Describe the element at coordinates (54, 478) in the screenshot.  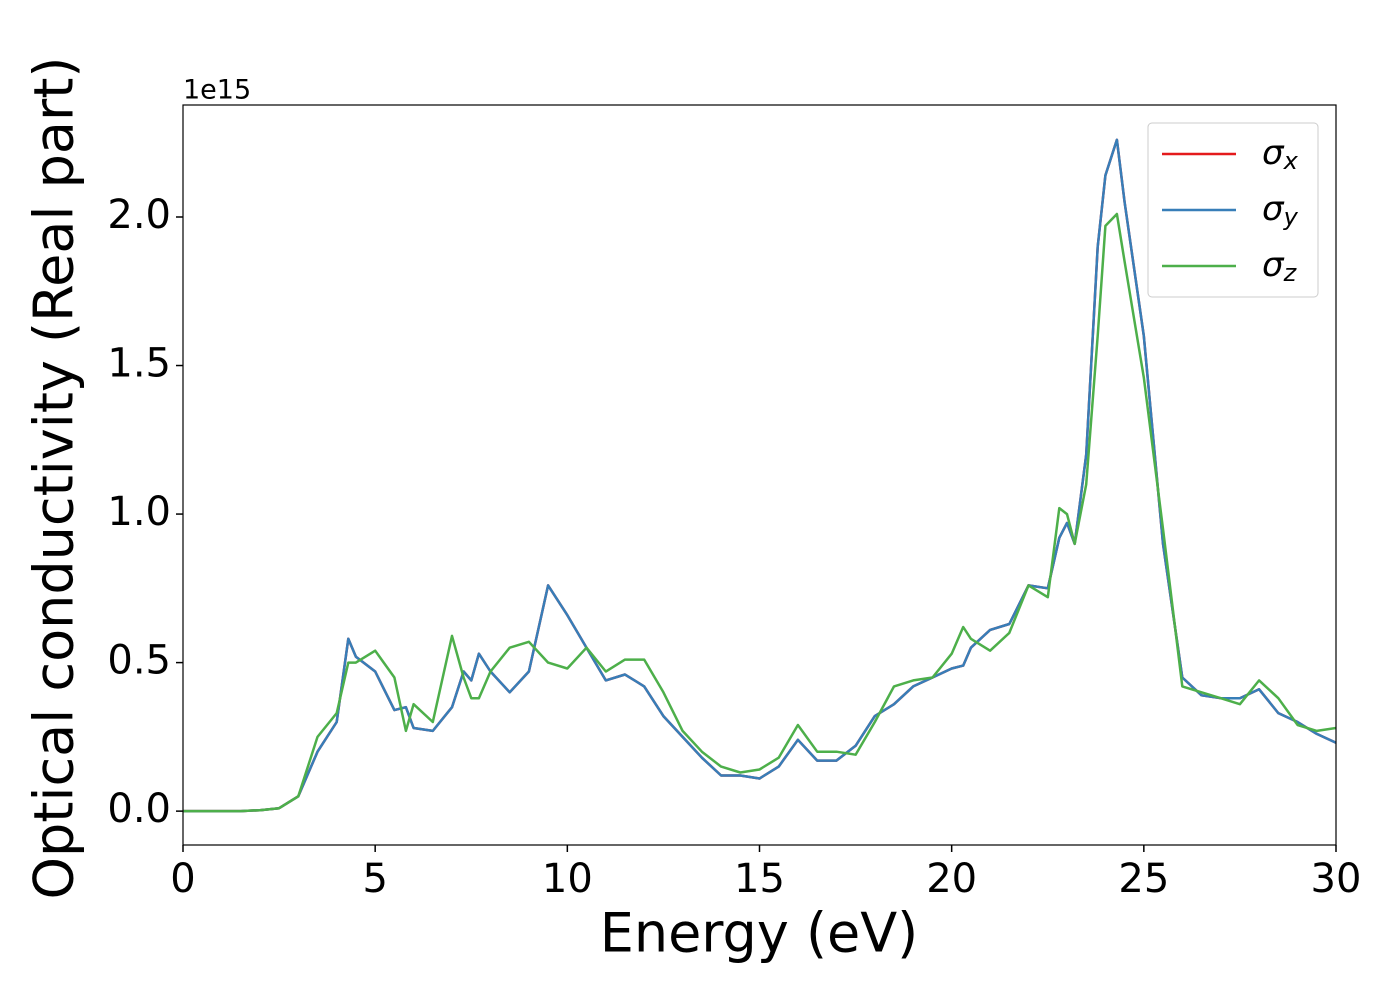
I see `y-axis-label: Optical conductivity (Real part)` at that location.